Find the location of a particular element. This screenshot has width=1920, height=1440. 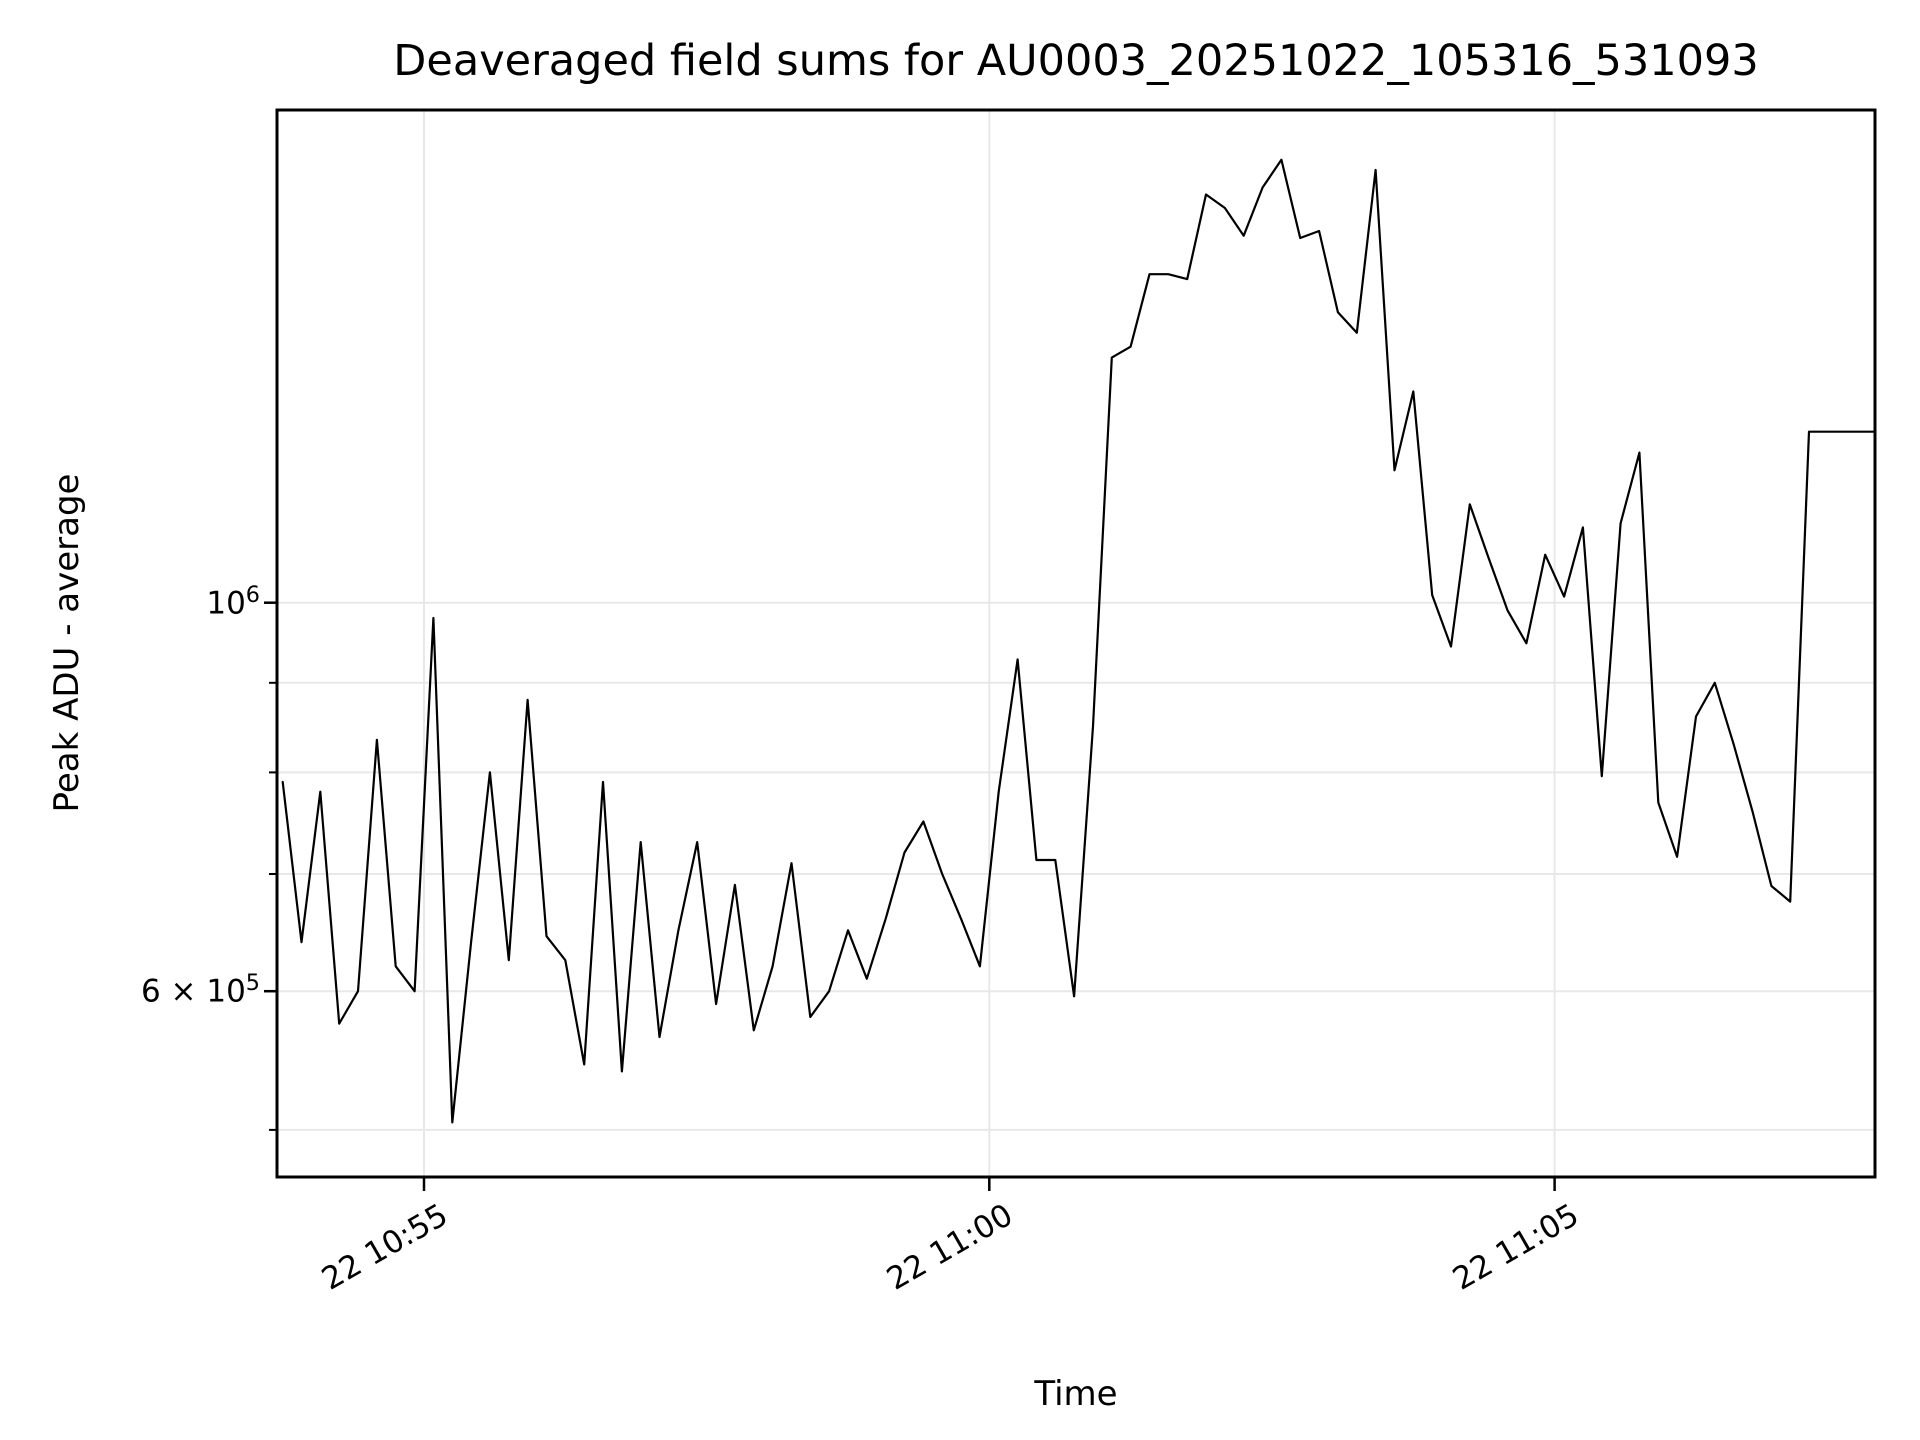

y-axis-label: Peak ADU - average is located at coordinates (67, 643).